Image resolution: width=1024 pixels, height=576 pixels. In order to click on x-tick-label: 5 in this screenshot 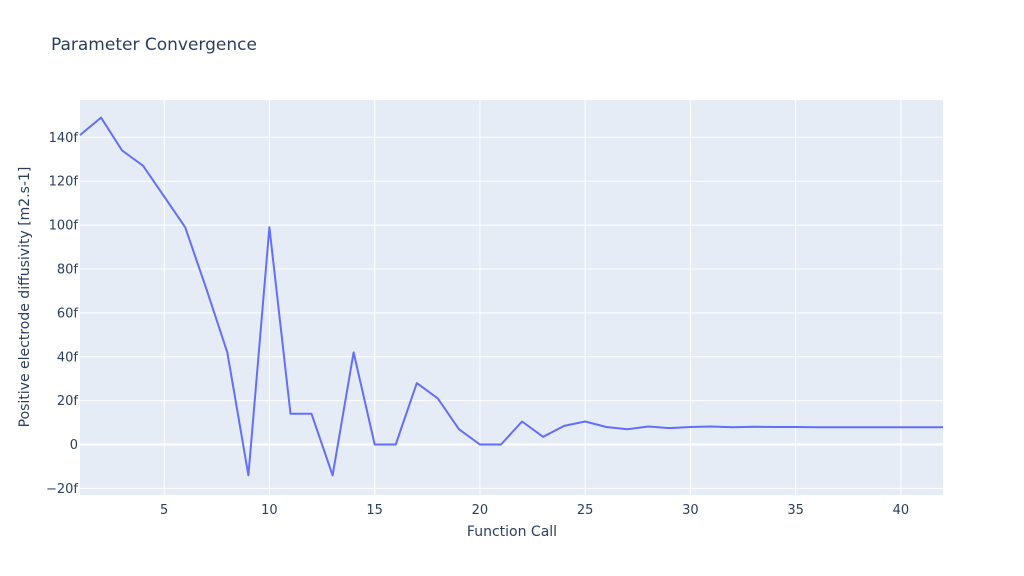, I will do `click(164, 510)`.